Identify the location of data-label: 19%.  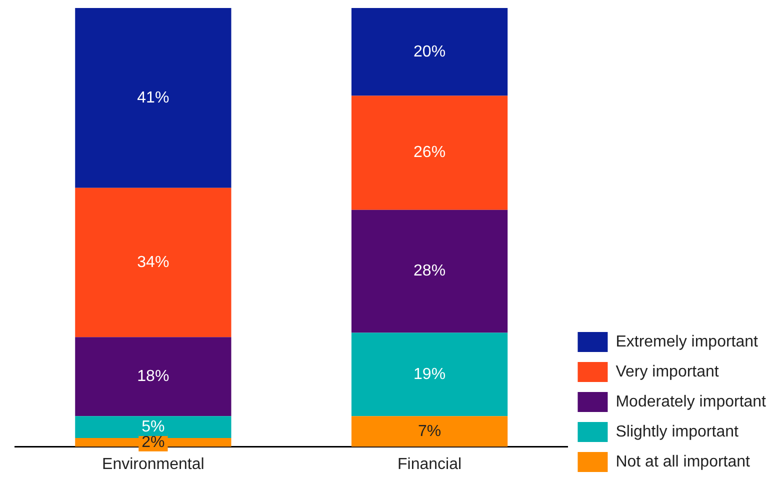
(430, 374).